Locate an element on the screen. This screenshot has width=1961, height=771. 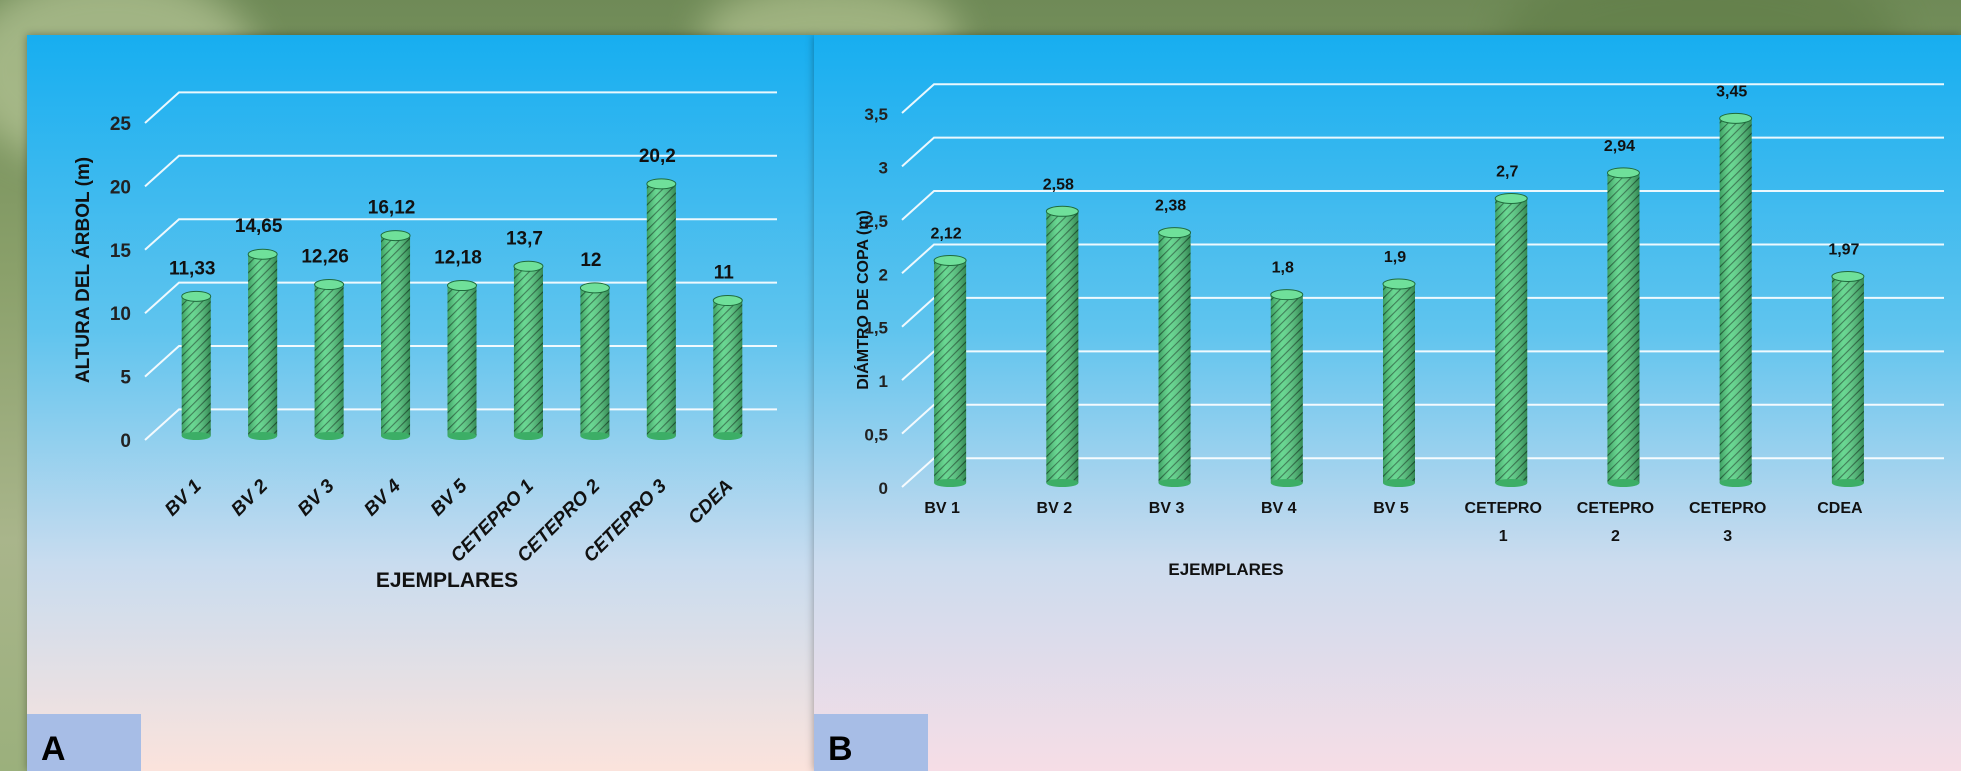
y-axis-label: ALTURA DEL ÁRBOL (m) is located at coordinates (83, 270).